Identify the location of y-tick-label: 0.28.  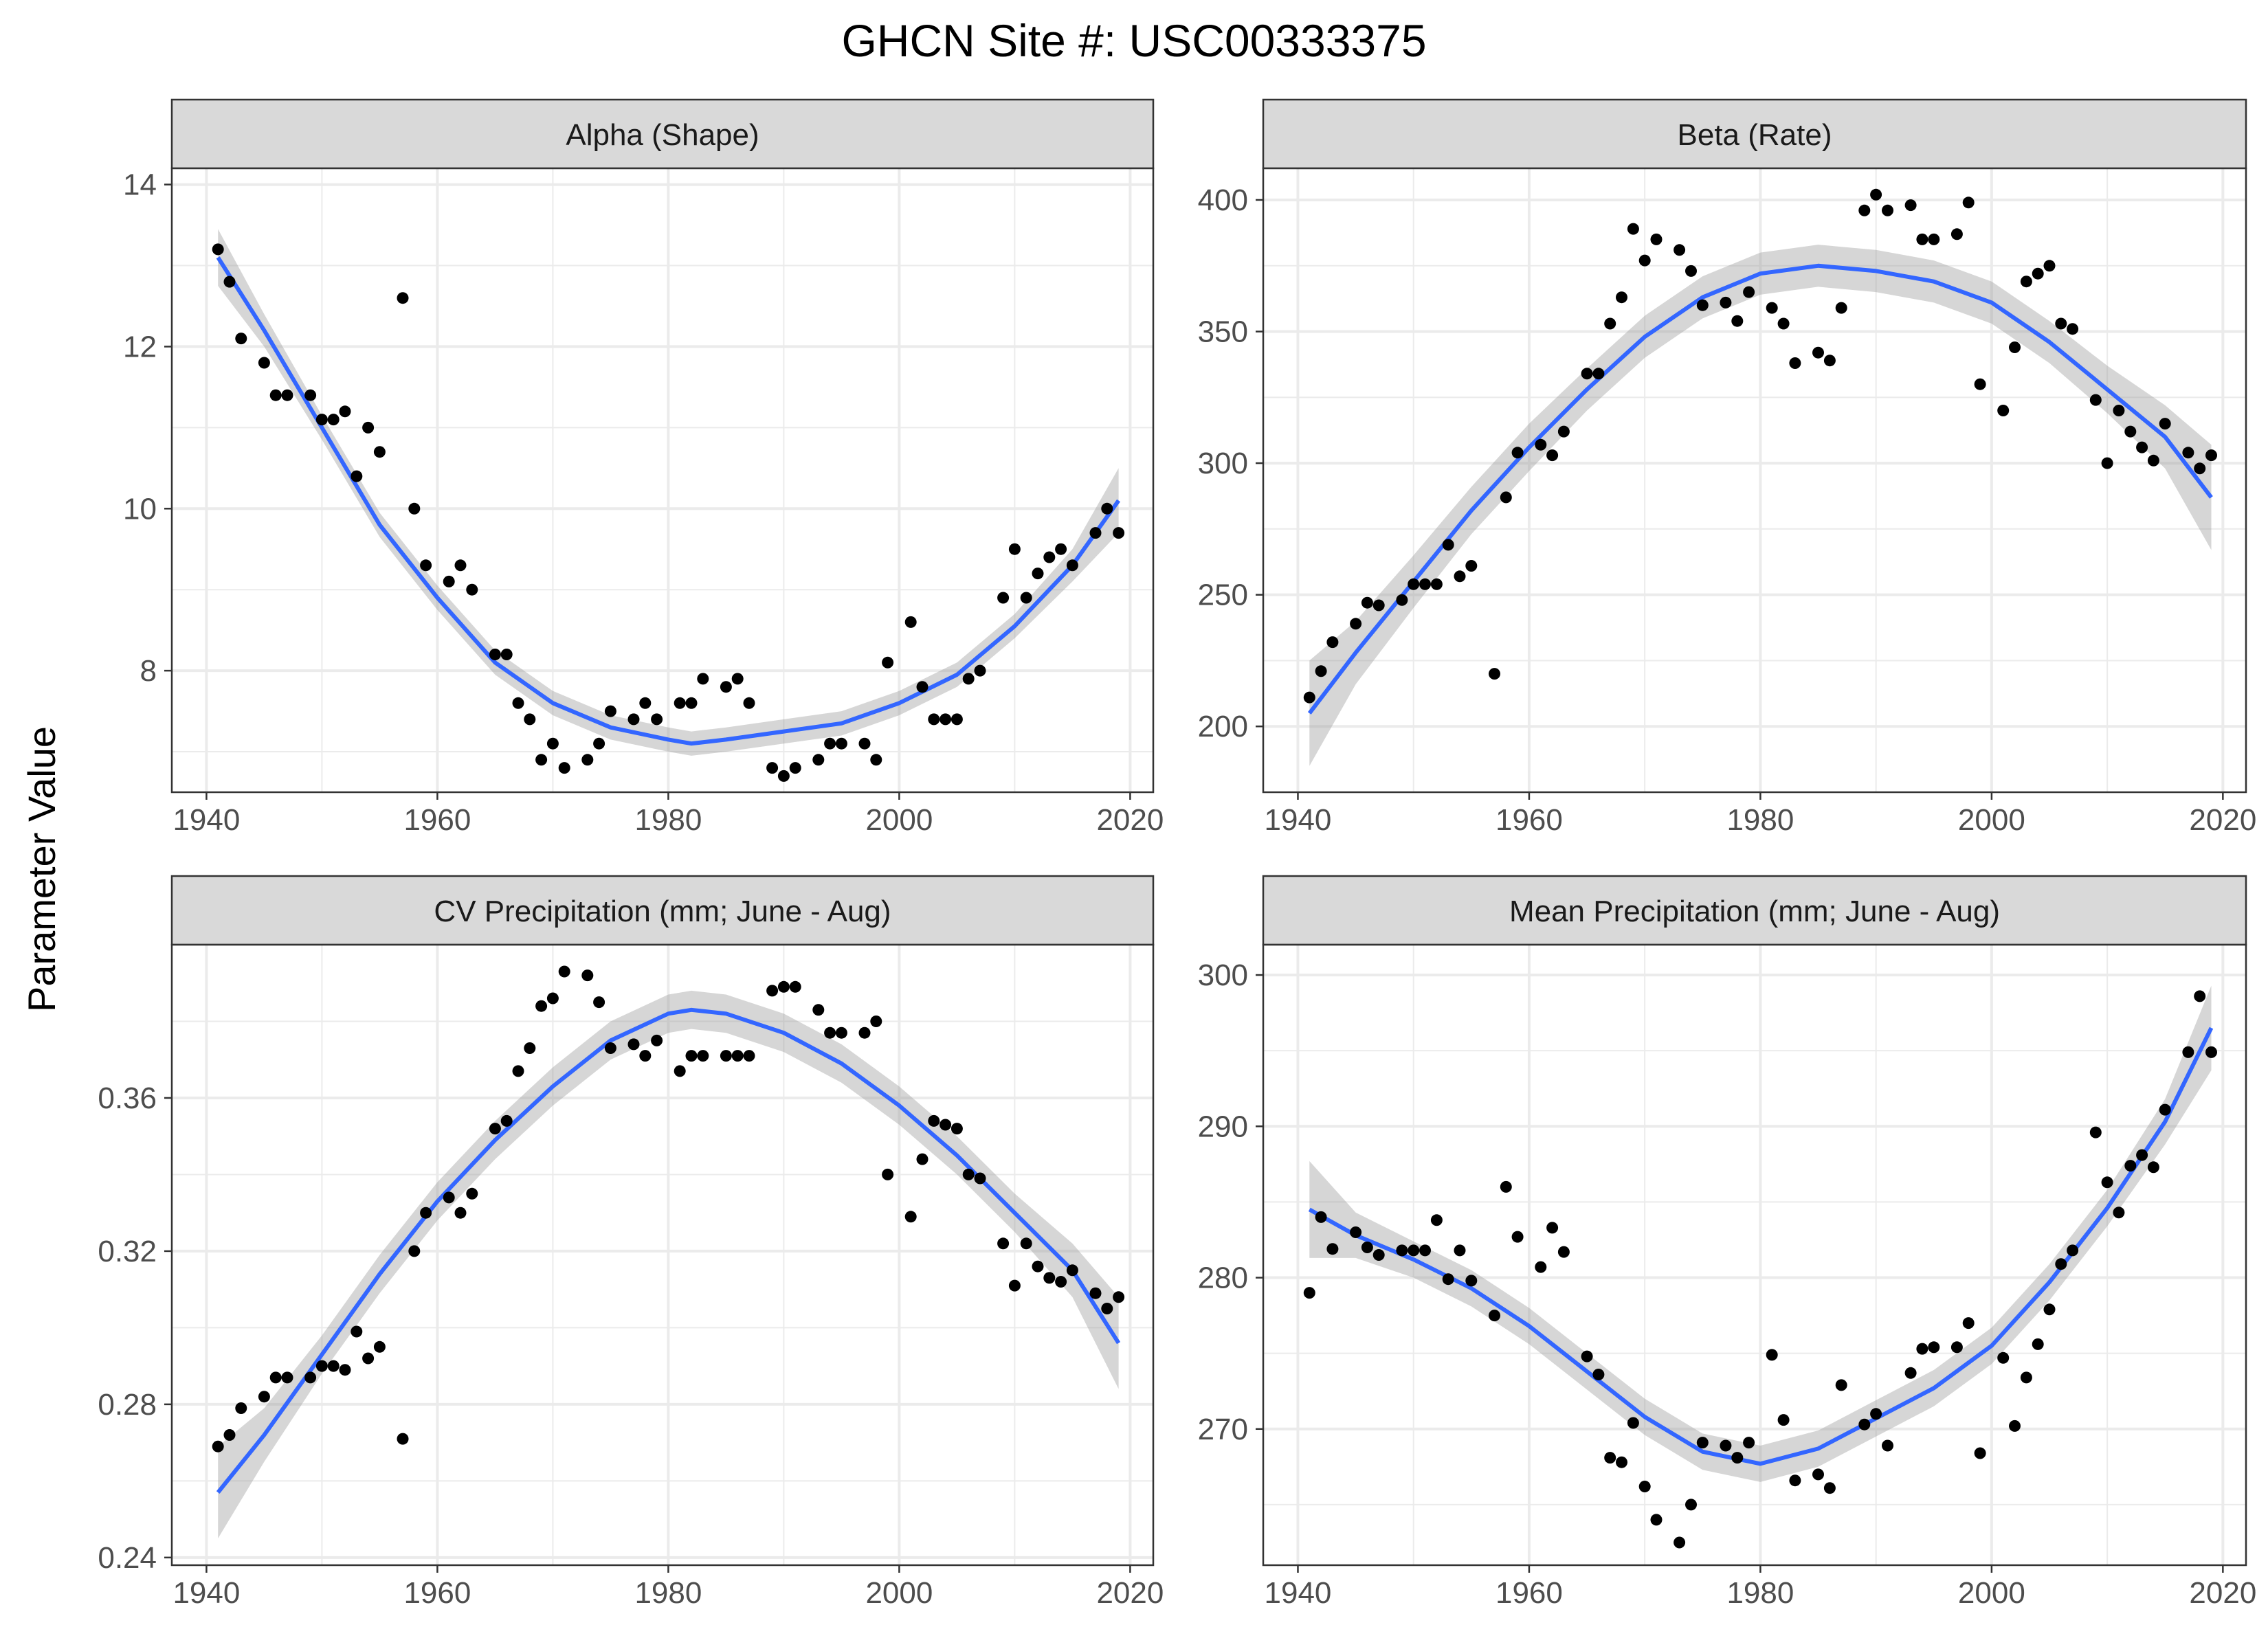
(128, 1405).